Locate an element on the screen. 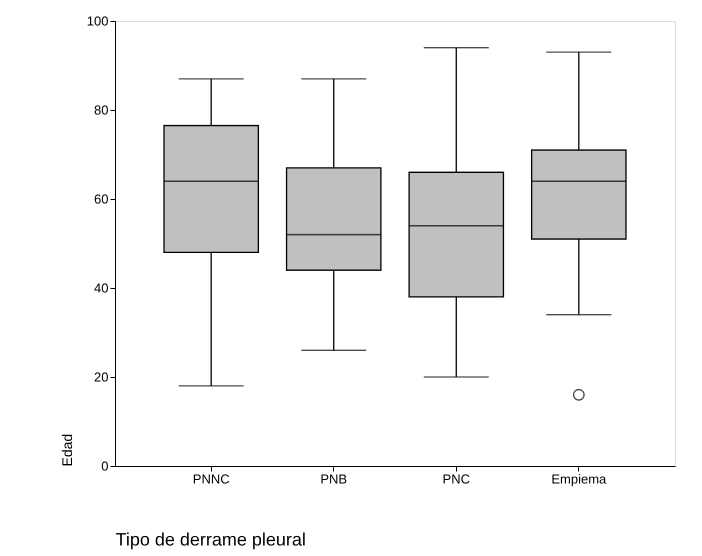 The height and width of the screenshot is (556, 702). y-tick-label: 20 is located at coordinates (101, 377).